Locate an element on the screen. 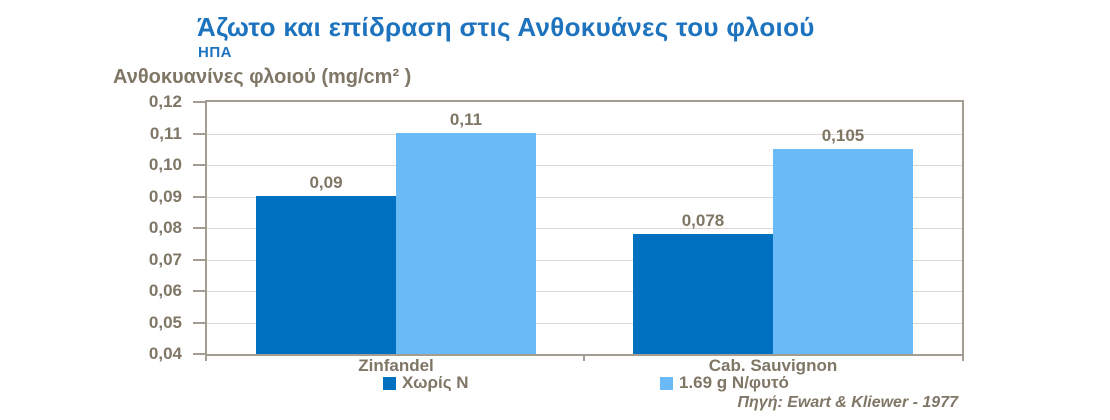 This screenshot has height=420, width=1110. y-tick-label: 0,06 is located at coordinates (165, 290).